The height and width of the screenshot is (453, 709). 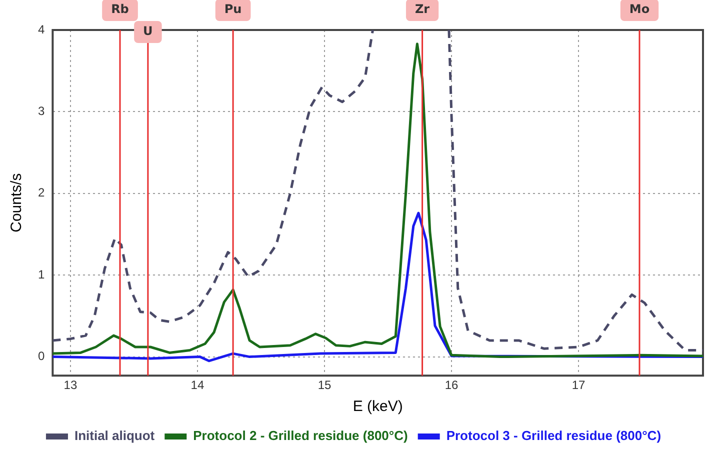 I want to click on ref-line-label: Pu, so click(x=233, y=9).